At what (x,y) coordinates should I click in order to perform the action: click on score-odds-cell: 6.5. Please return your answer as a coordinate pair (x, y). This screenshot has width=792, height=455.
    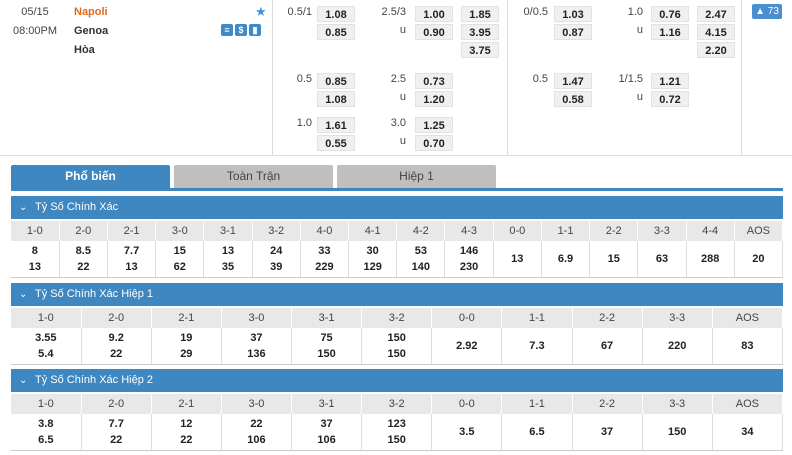
    Looking at the image, I should click on (537, 432).